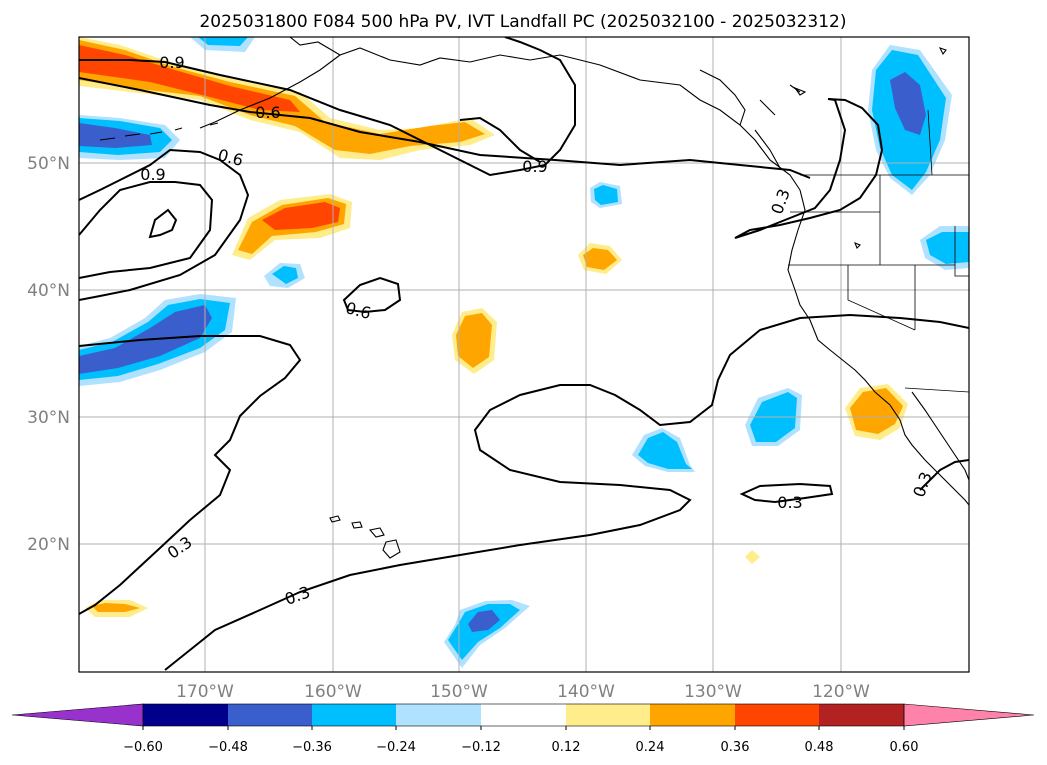  Describe the element at coordinates (947, 248) in the screenshot. I see `negative-shading-east-edge-core` at that location.